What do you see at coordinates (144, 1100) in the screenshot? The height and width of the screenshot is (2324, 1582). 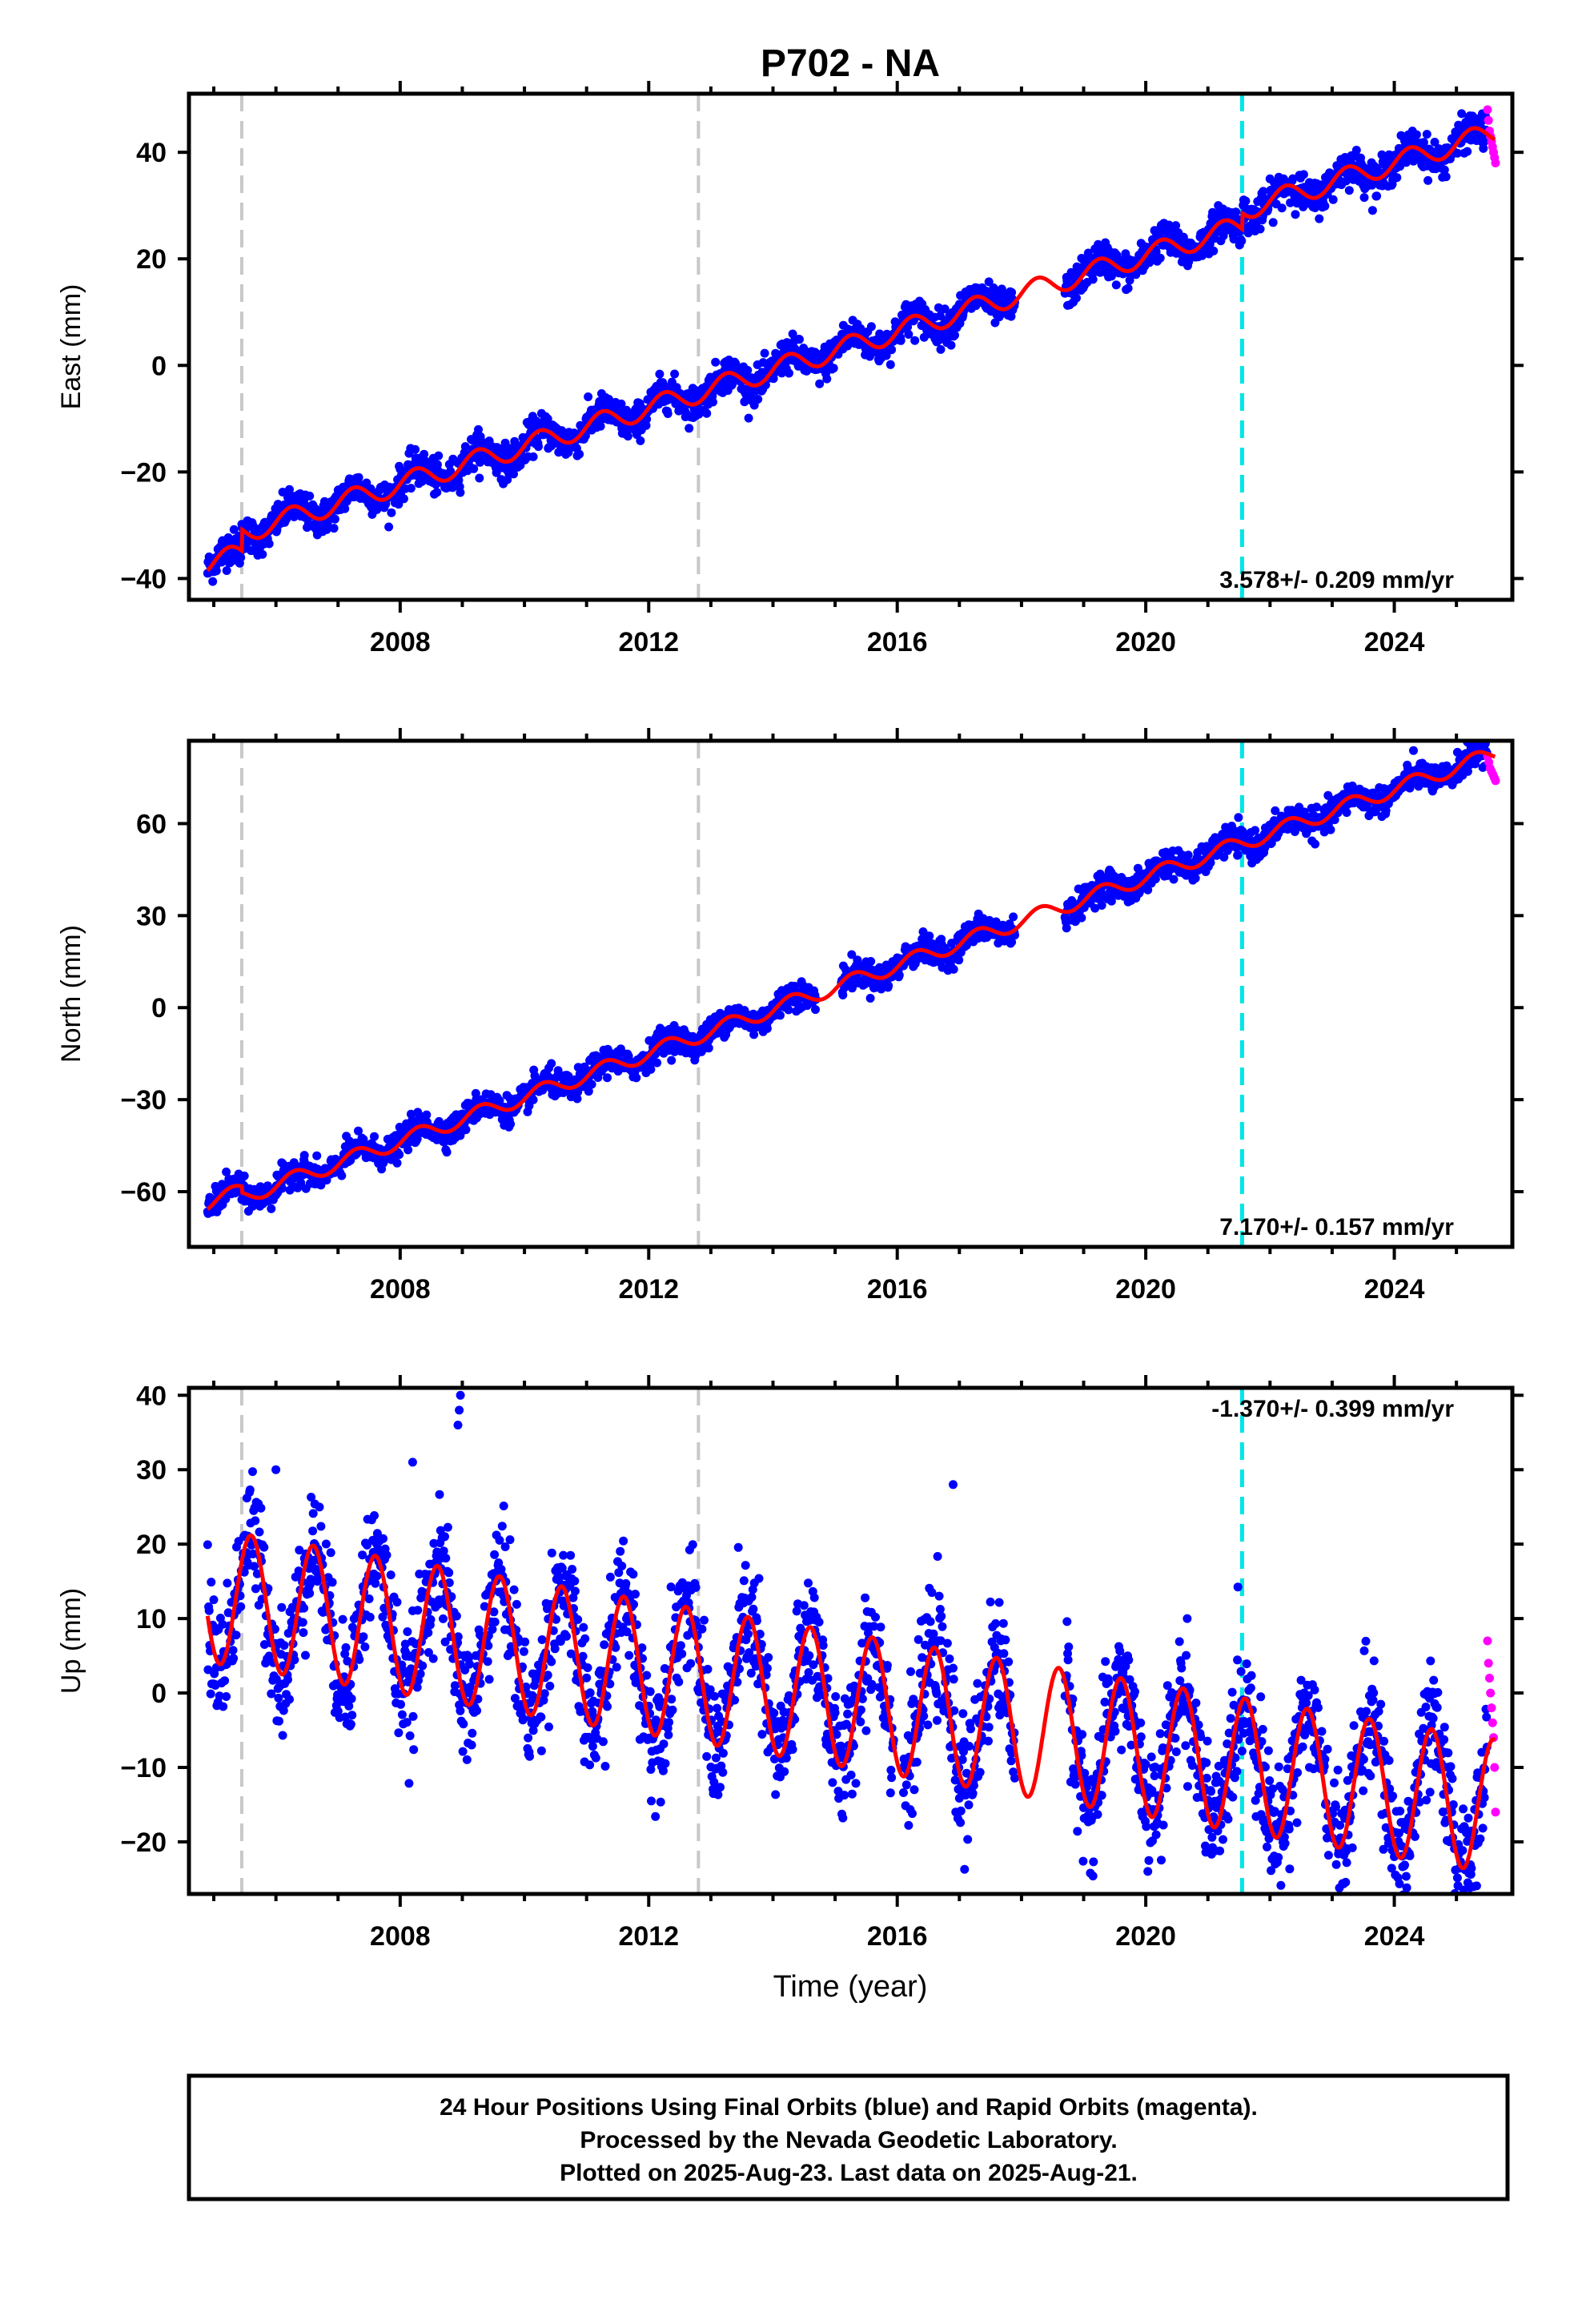 I see `north-y-tick-label: −30` at bounding box center [144, 1100].